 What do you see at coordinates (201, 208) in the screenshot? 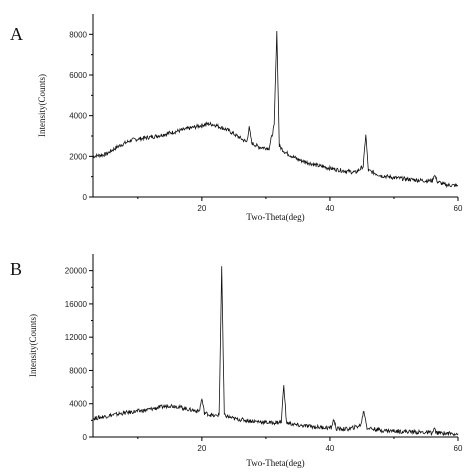
I see `panel-a-x-tick-label: 20` at bounding box center [201, 208].